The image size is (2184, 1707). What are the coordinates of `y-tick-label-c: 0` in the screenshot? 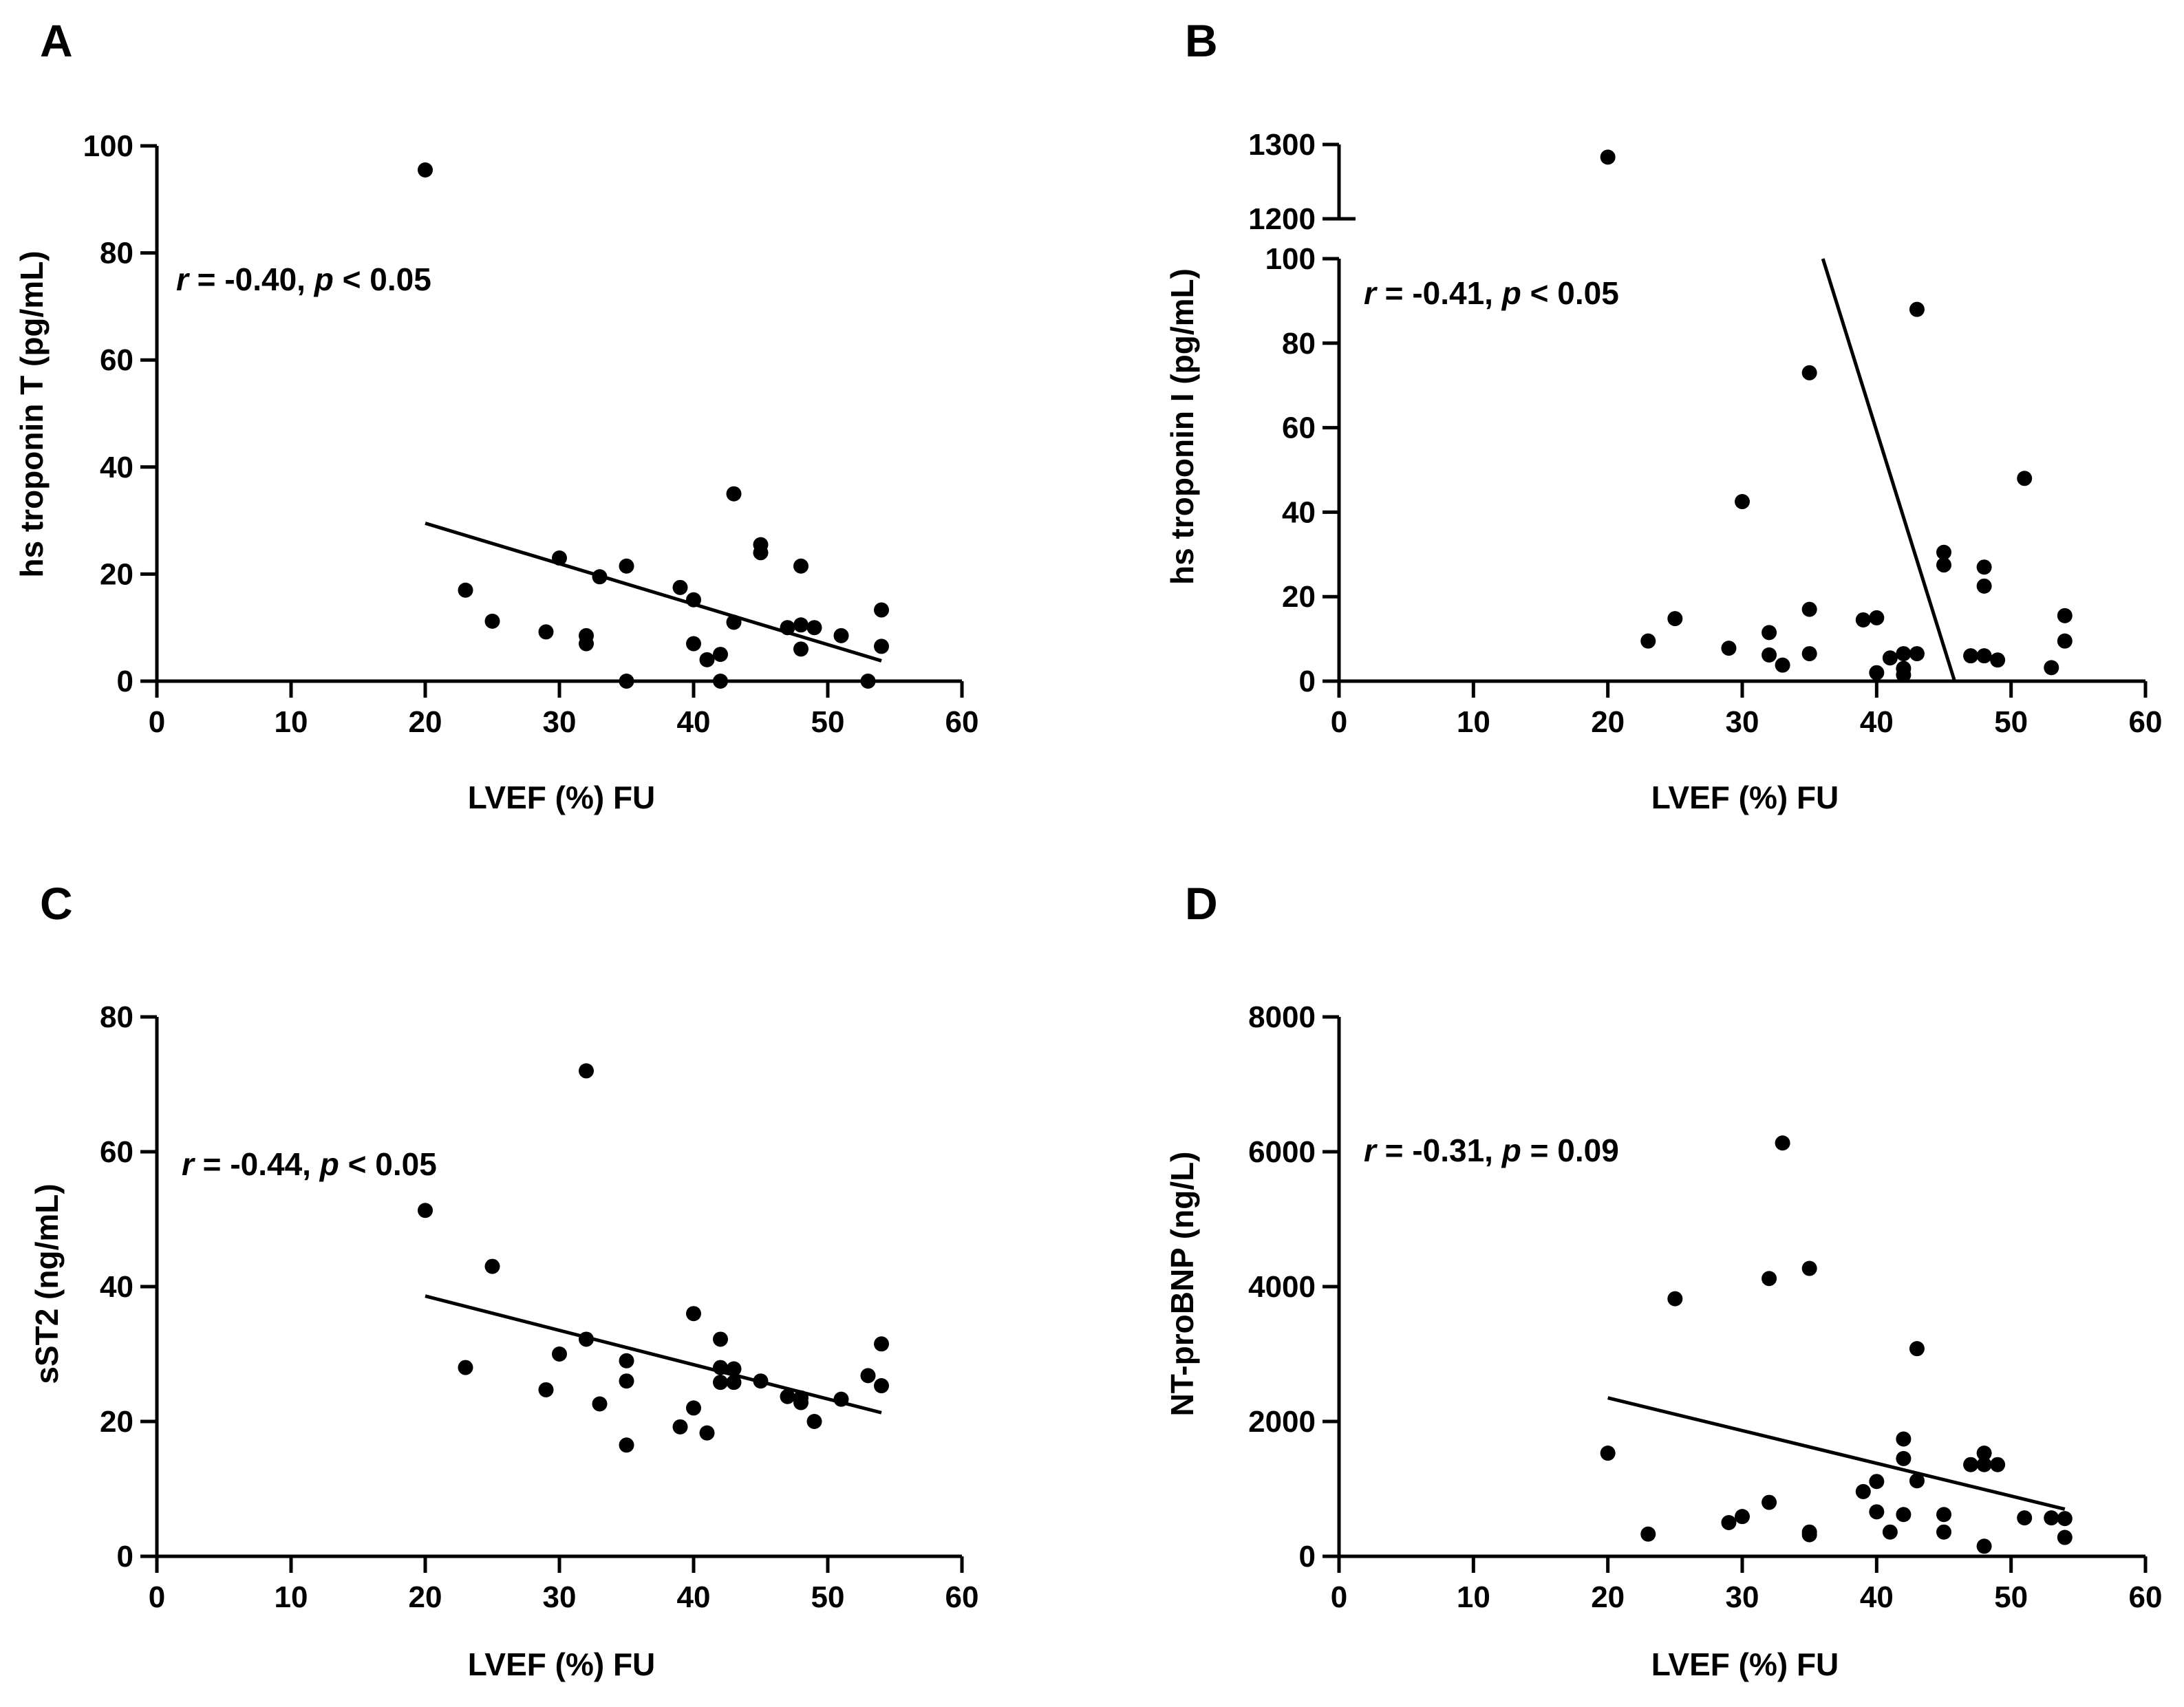 It's located at (125, 1557).